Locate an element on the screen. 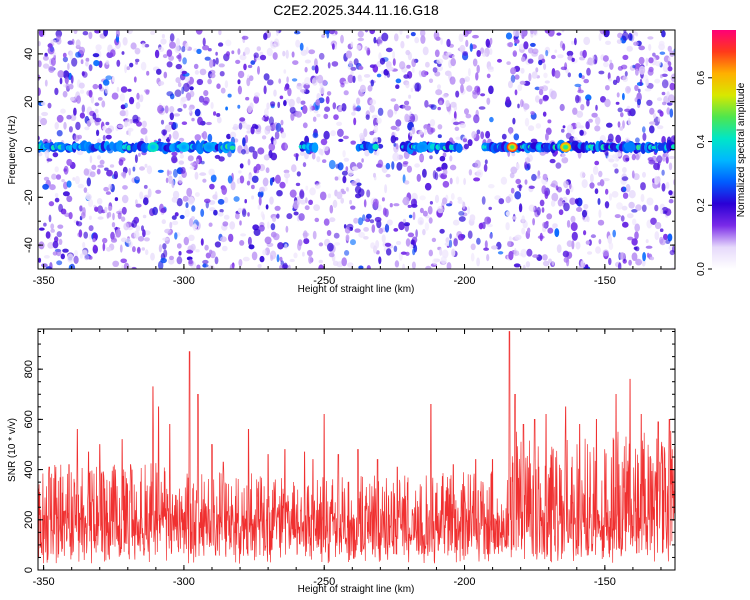 Image resolution: width=750 pixels, height=600 pixels. ridge-peak is located at coordinates (565, 147).